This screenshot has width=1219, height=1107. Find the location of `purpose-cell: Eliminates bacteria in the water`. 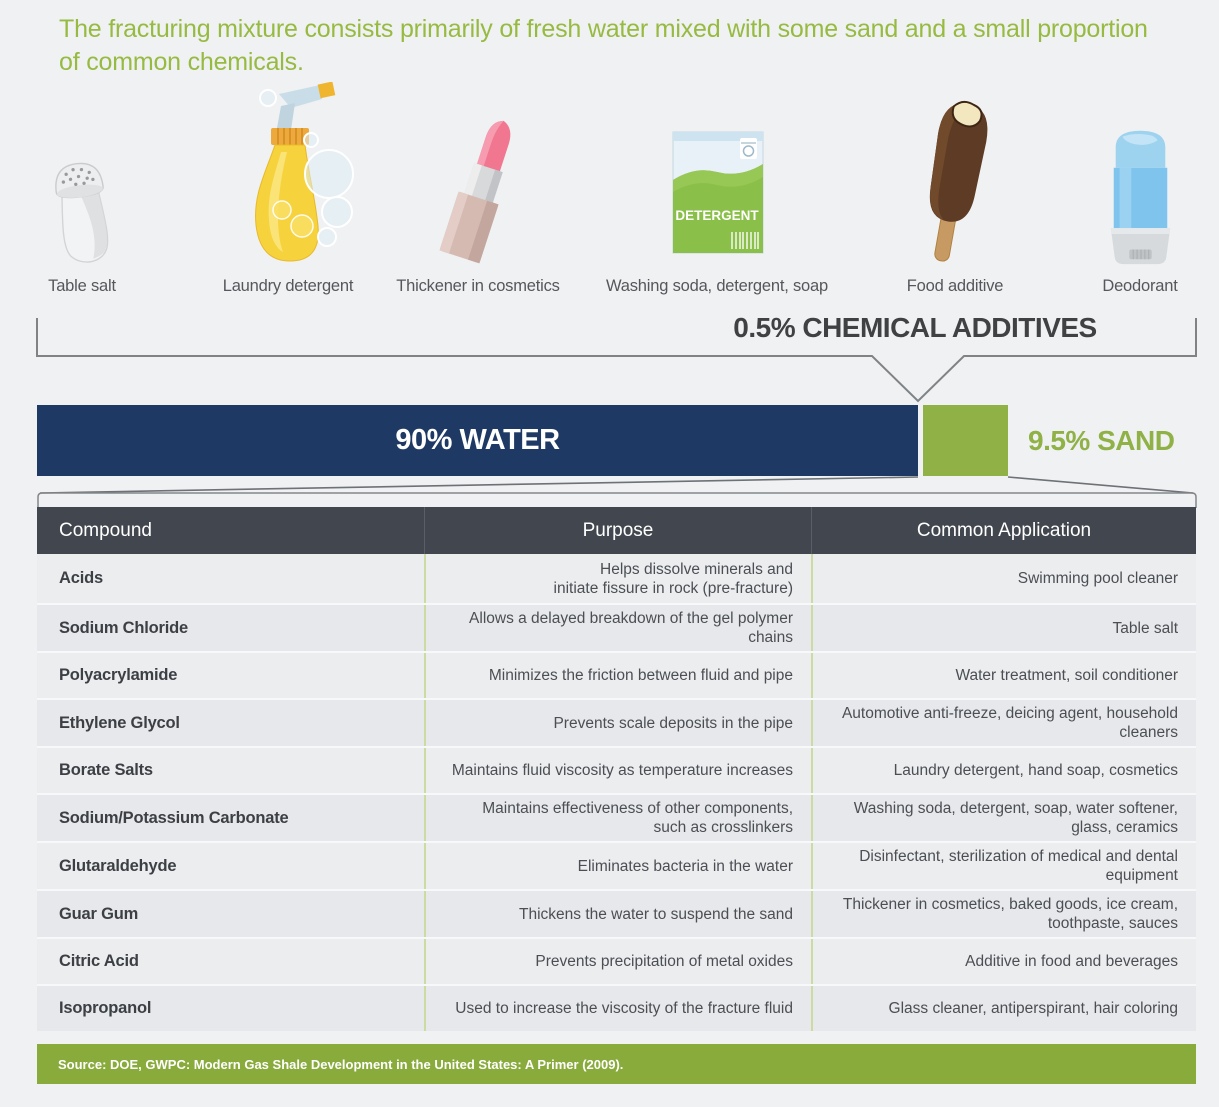

purpose-cell: Eliminates bacteria in the water is located at coordinates (617, 866).